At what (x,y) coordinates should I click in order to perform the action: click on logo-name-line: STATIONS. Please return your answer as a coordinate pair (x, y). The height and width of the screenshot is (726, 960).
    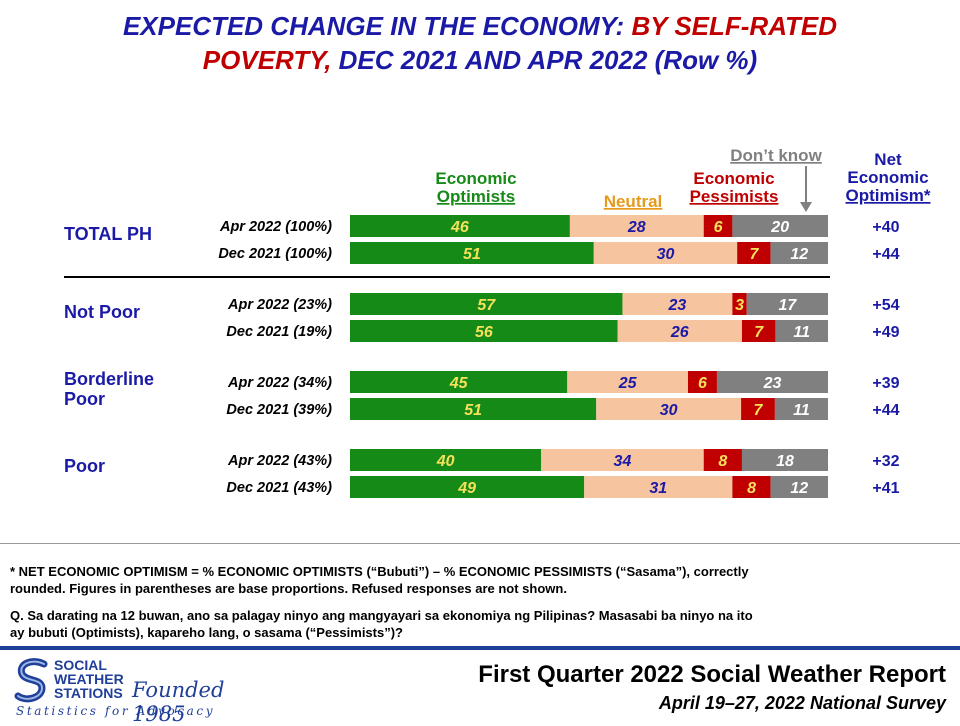
    Looking at the image, I should click on (88, 693).